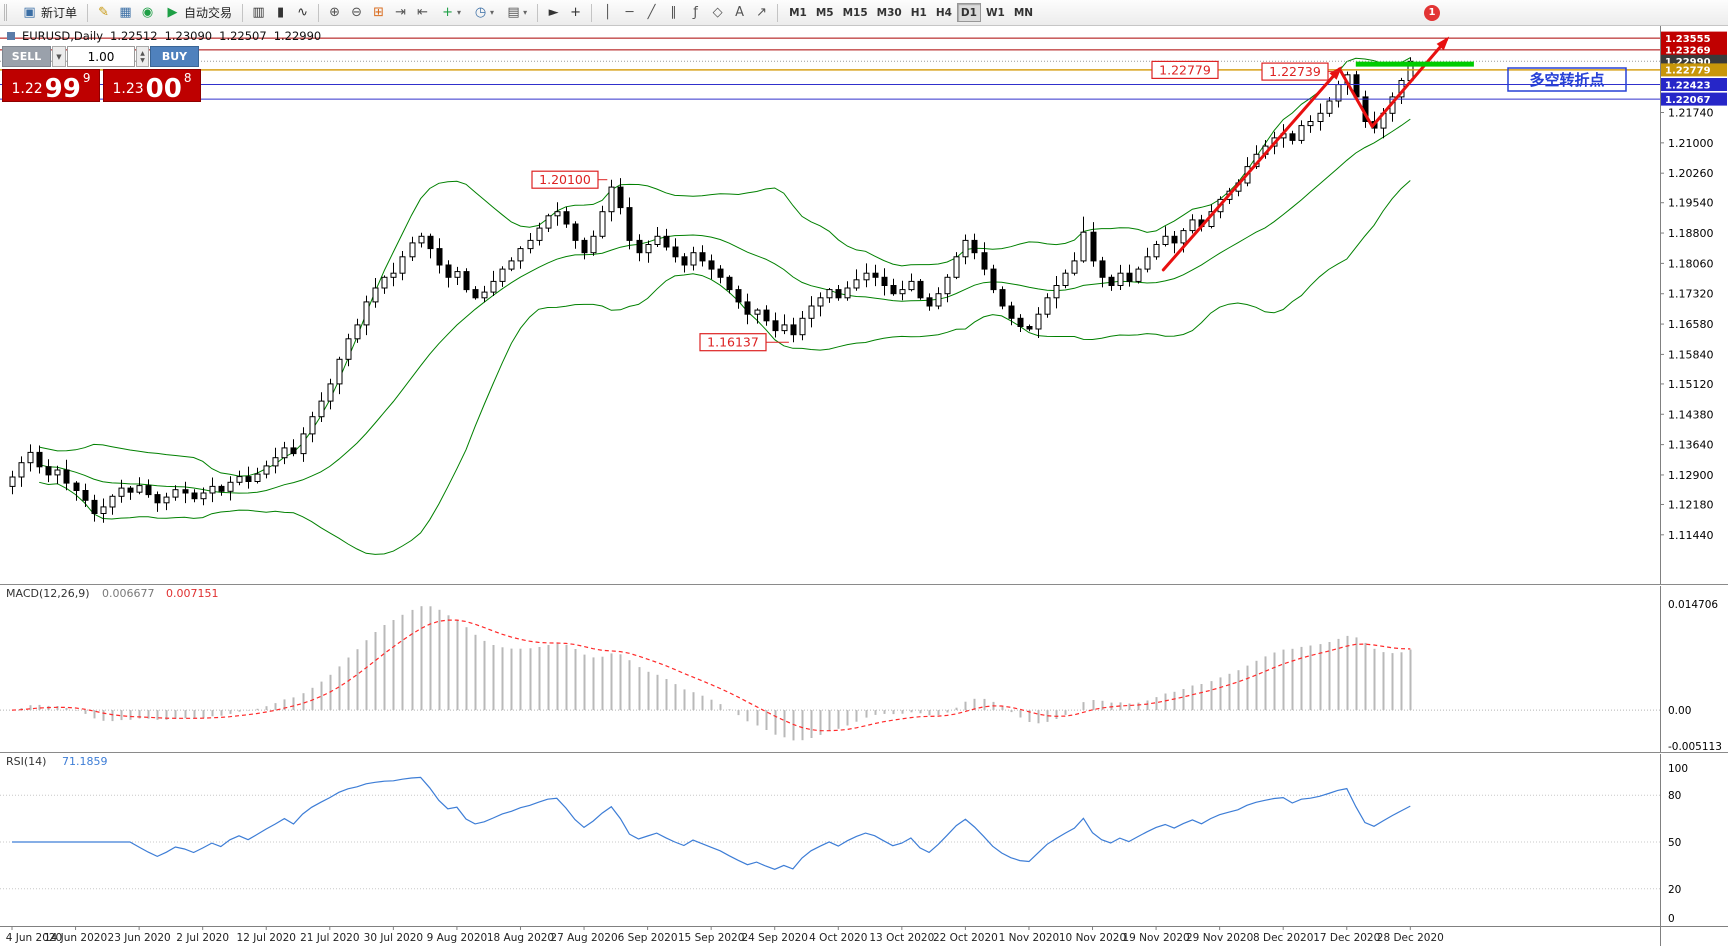 This screenshot has width=1728, height=946. I want to click on timeframe-button-mn: MN, so click(1023, 12).